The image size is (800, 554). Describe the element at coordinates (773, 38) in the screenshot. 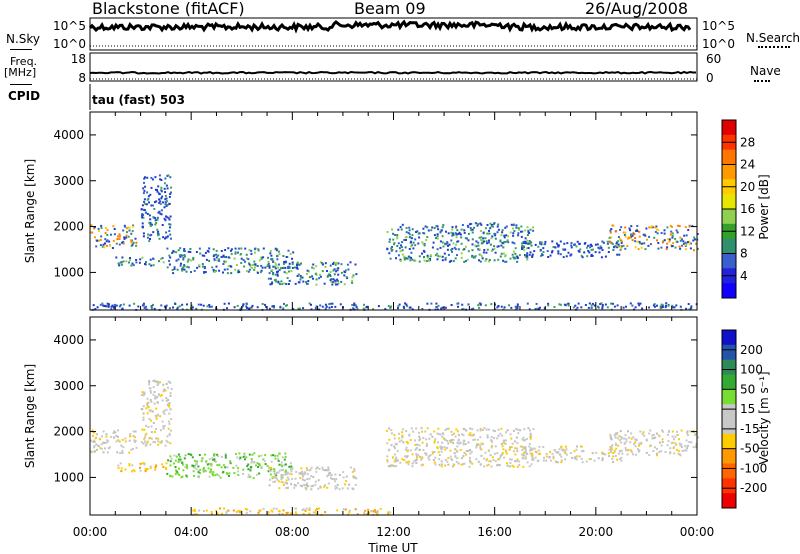

I see `nsearch-label: N.Search` at that location.